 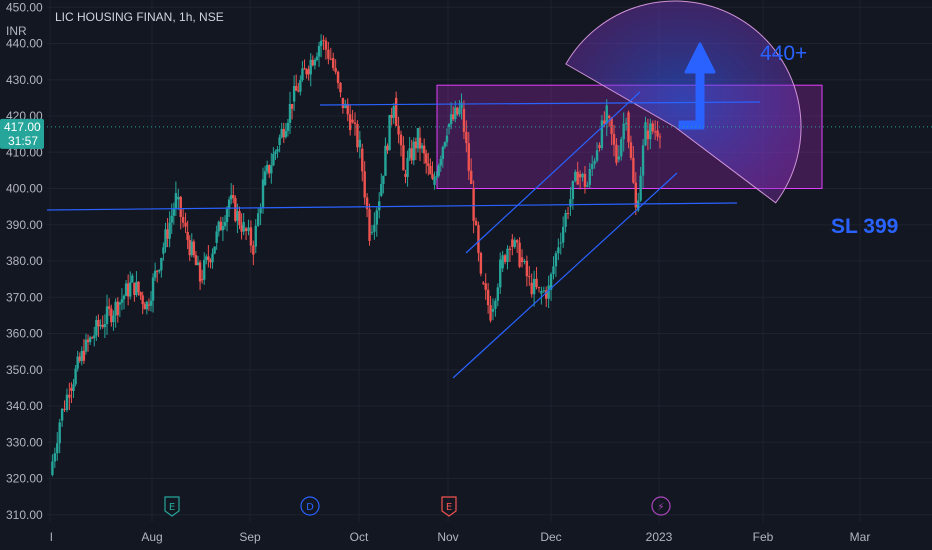 What do you see at coordinates (661, 506) in the screenshot?
I see `event-marker: ⚡` at bounding box center [661, 506].